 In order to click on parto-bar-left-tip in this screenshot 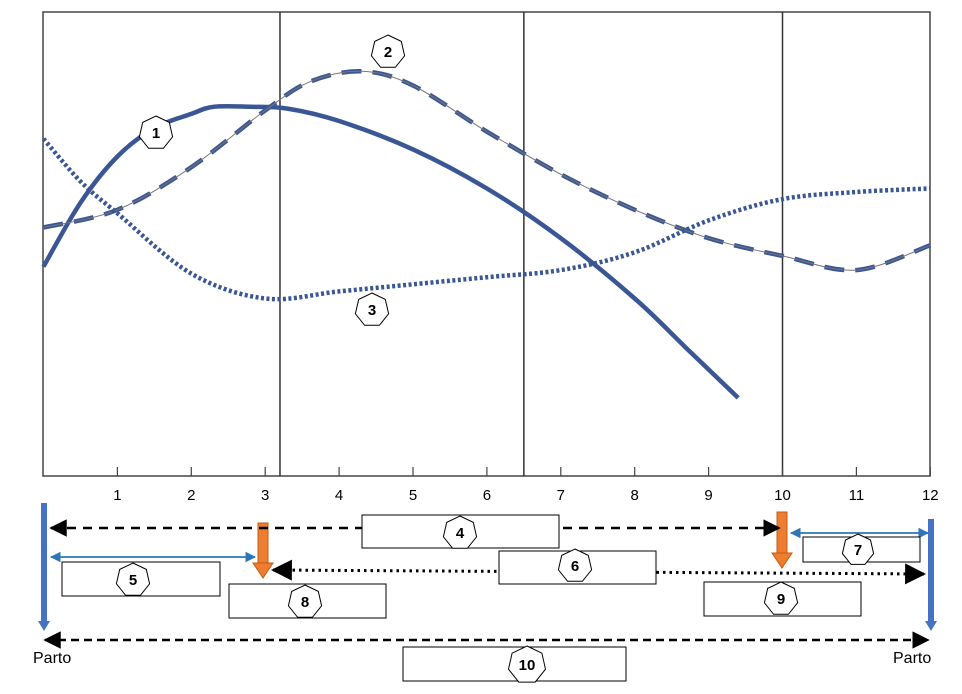, I will do `click(44, 626)`.